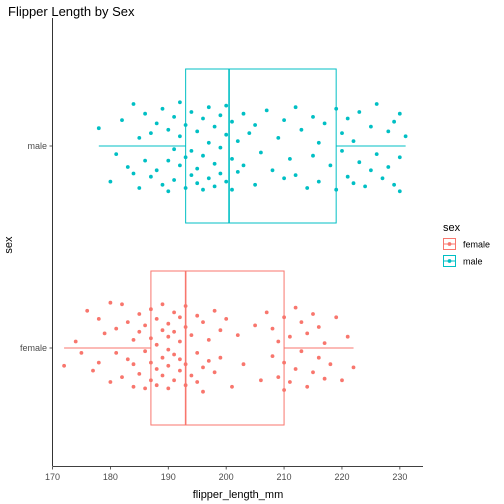 This screenshot has height=504, width=504. I want to click on legend-label-male: male, so click(473, 262).